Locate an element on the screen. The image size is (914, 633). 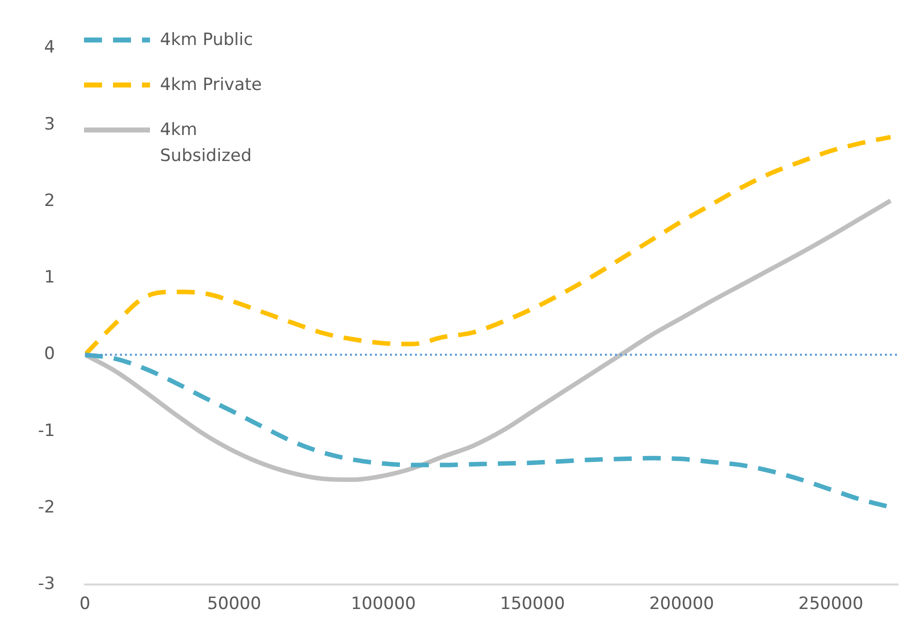
y-tick-label: 1 is located at coordinates (49, 278).